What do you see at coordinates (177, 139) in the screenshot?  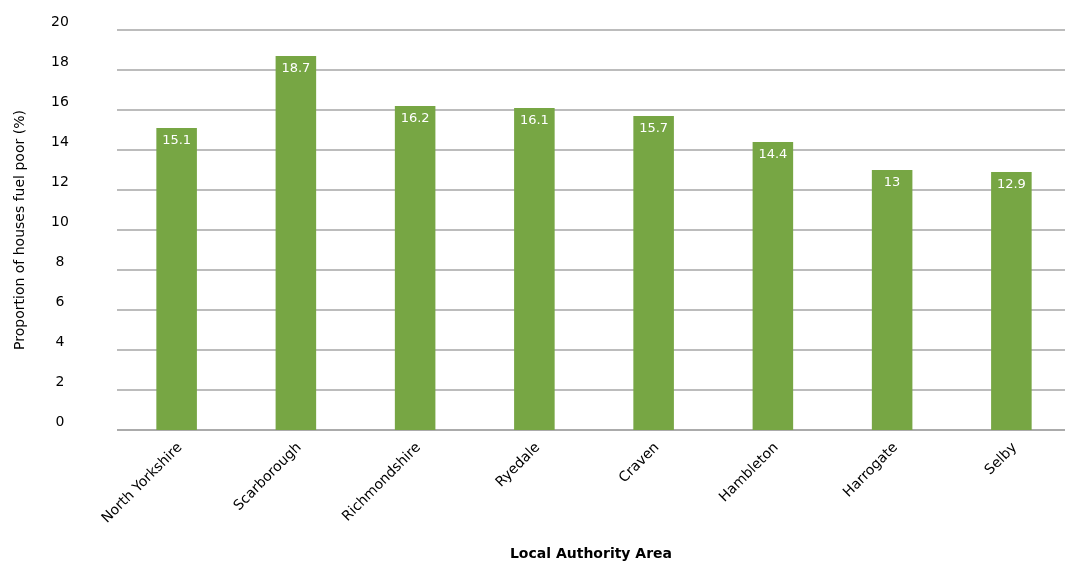 I see `data-label: 15.1` at bounding box center [177, 139].